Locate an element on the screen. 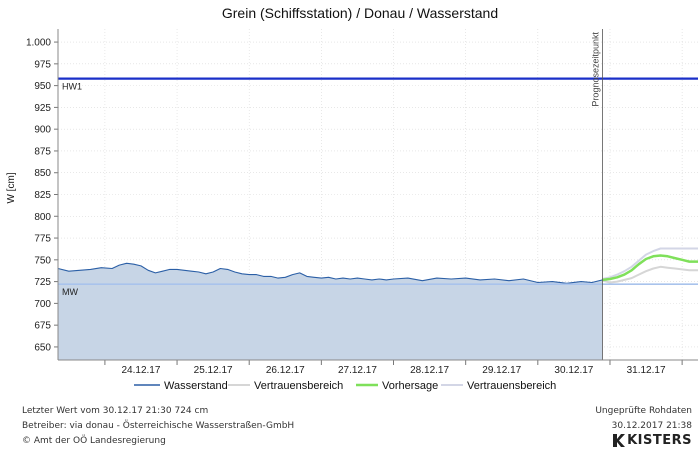  y-tick-label: 825 is located at coordinates (42, 195).